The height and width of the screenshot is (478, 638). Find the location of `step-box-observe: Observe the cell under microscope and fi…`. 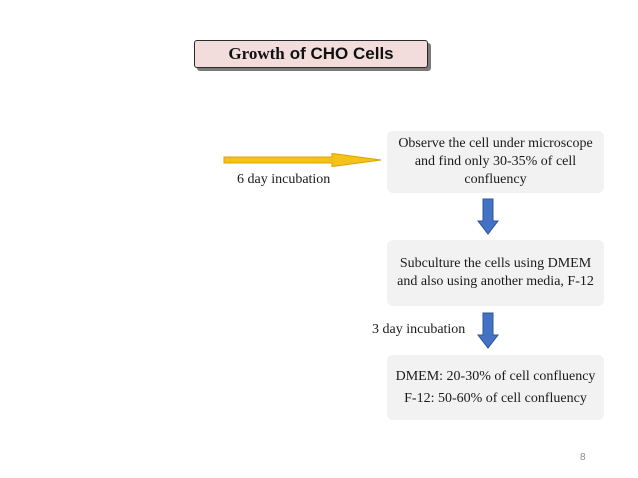

step-box-observe: Observe the cell under microscope and fi… is located at coordinates (495, 162).